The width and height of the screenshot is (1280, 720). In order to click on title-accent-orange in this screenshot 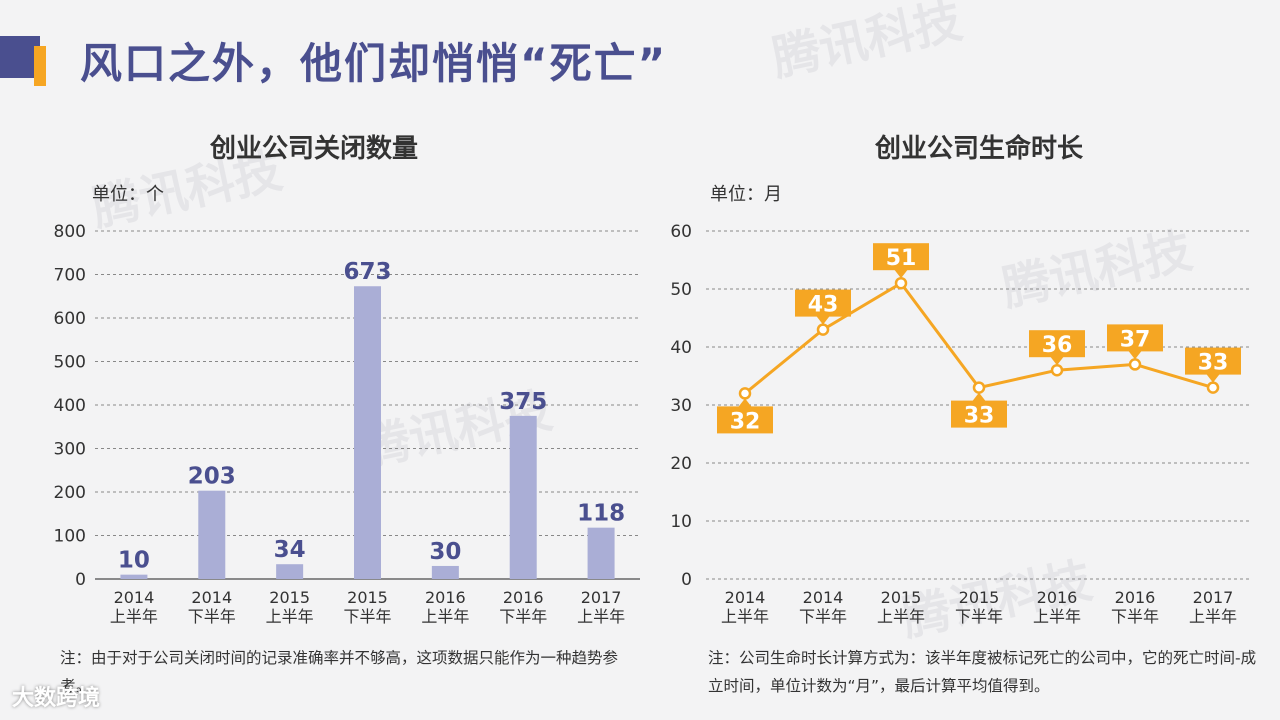, I will do `click(40, 66)`.